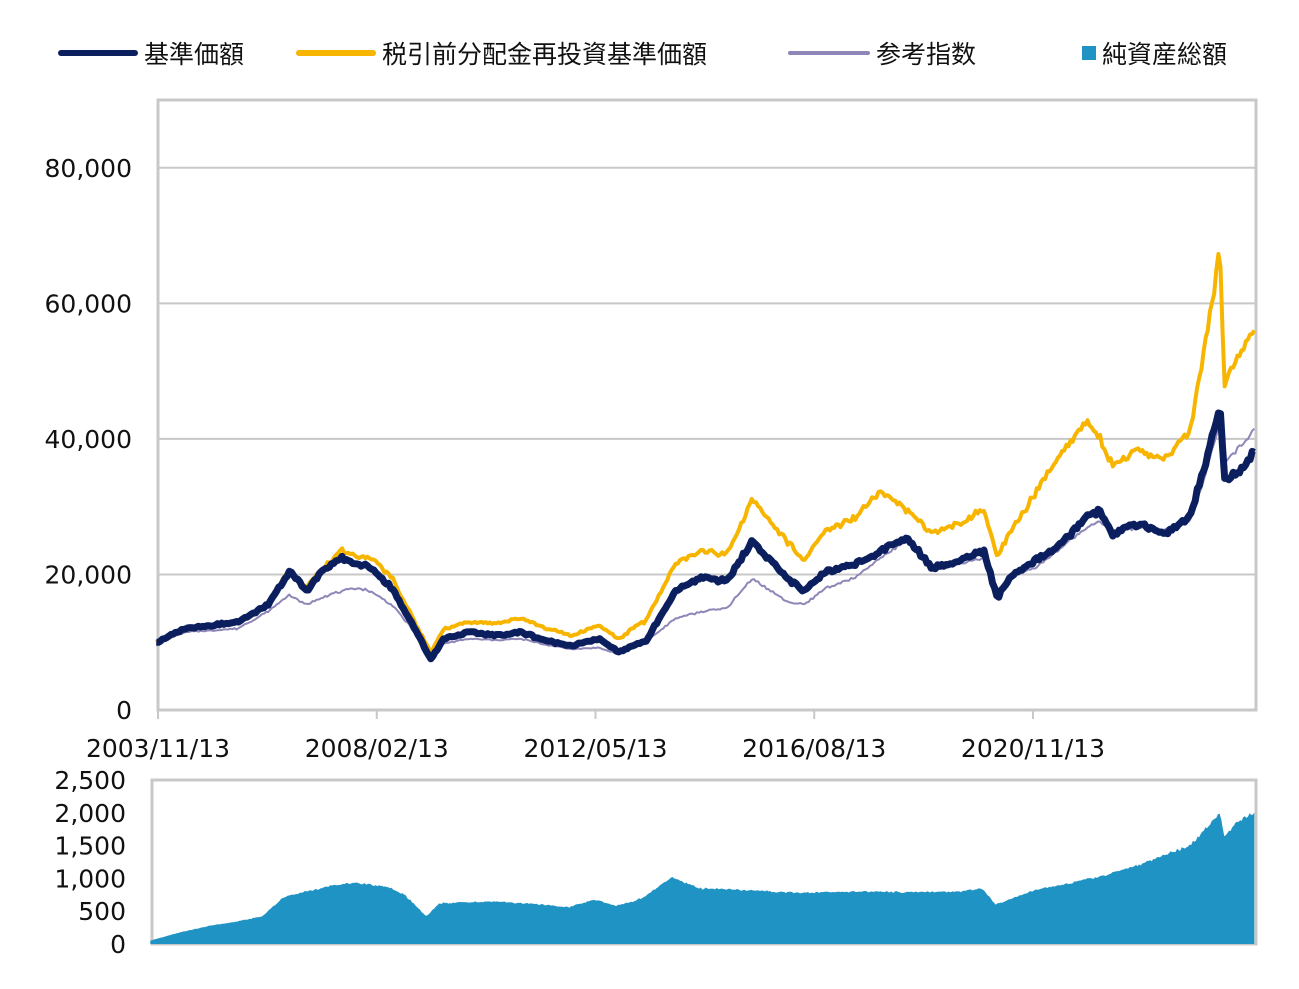  Describe the element at coordinates (545, 54) in the screenshot. I see `legend-label-reinvested-nav: 税引前分配金再投資基準価額` at that location.